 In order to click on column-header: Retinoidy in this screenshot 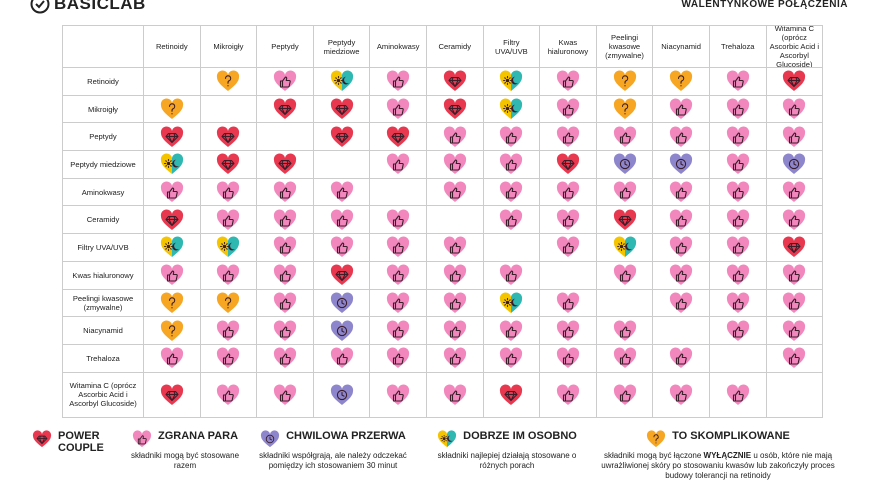, I will do `click(172, 47)`.